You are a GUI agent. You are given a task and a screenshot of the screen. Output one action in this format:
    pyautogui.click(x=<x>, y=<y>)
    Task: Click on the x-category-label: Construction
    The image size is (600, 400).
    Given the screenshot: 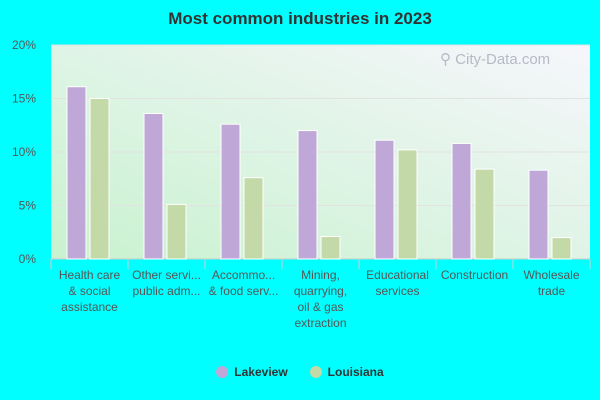 What is the action you would take?
    pyautogui.click(x=474, y=275)
    